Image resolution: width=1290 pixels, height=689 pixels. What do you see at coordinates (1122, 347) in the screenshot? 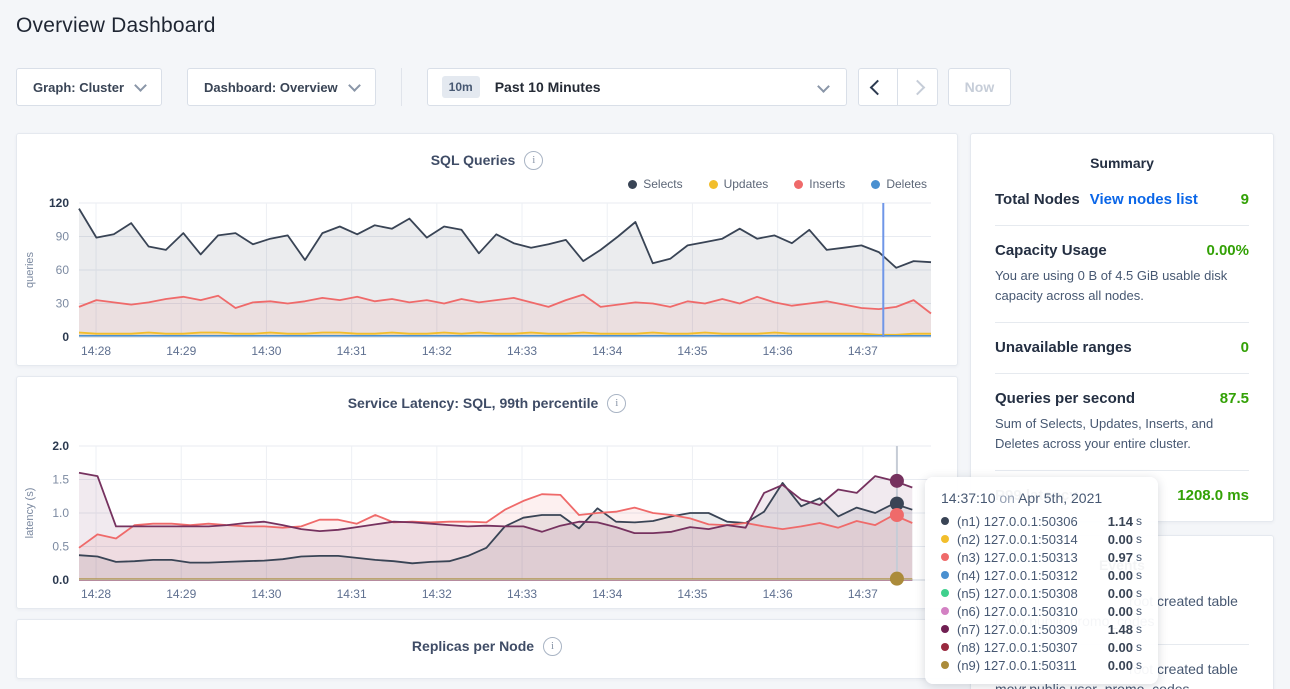
I see `summary-row: Unavailable ranges 0` at bounding box center [1122, 347].